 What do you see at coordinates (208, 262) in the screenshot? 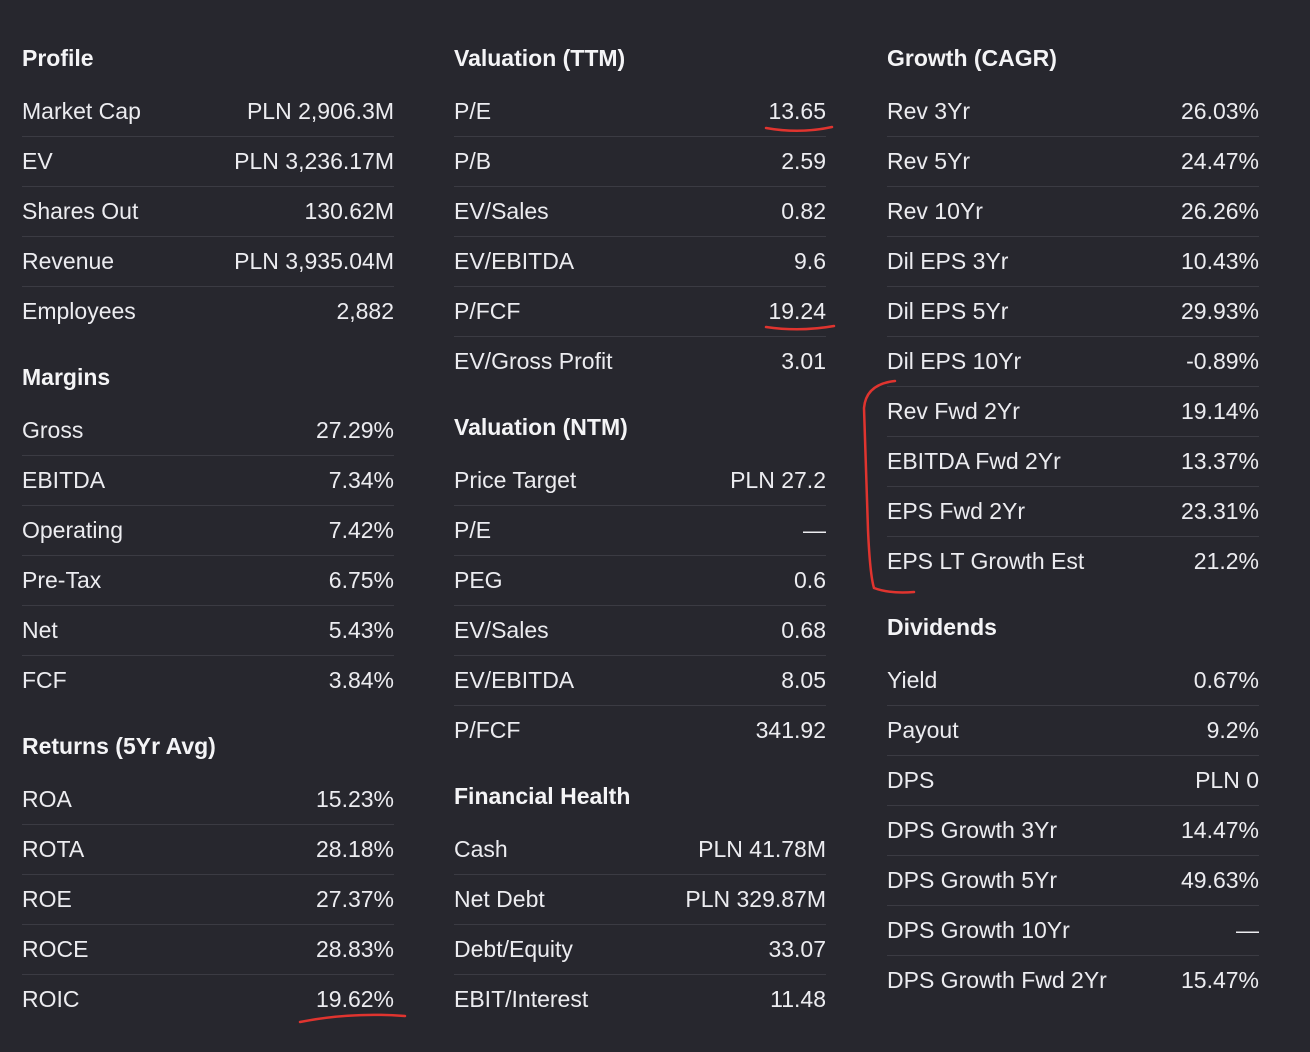
I see `metric-row-revenue: Revenue PLN 3,935.04M` at bounding box center [208, 262].